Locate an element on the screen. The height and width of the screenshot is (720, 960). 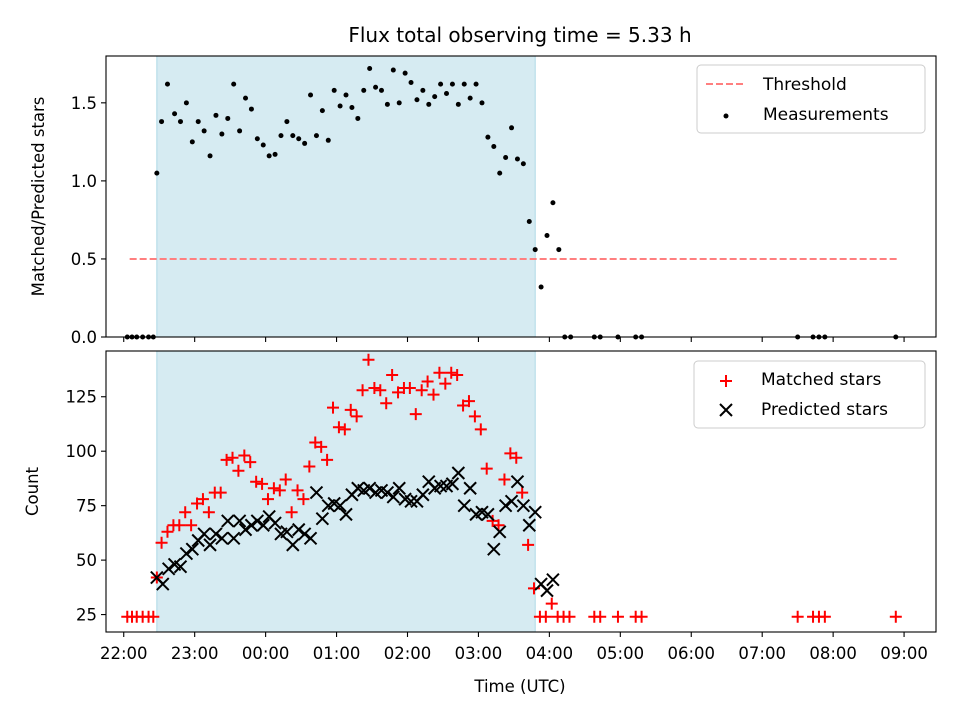
flux-ratio-y-tick-label: 0.5 is located at coordinates (84, 259).